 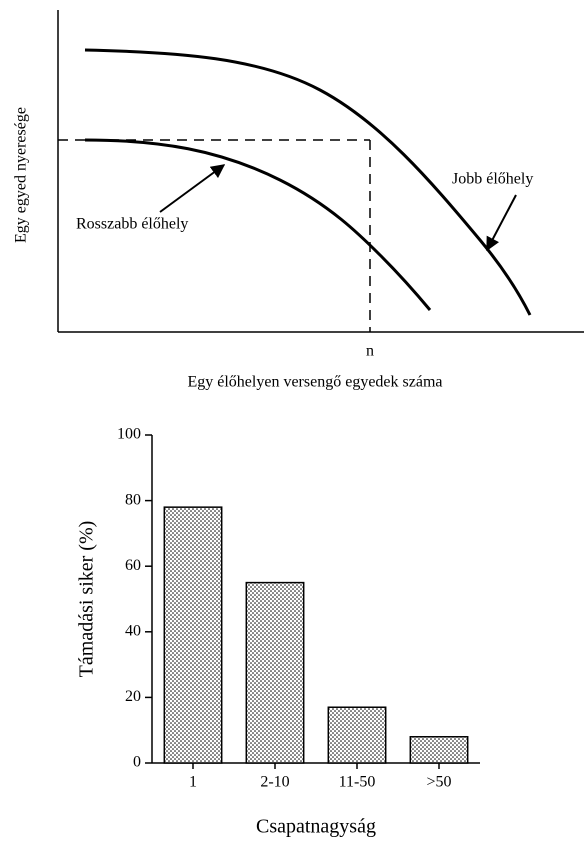 What do you see at coordinates (438, 782) in the screenshot?
I see `x-tick-label: >50` at bounding box center [438, 782].